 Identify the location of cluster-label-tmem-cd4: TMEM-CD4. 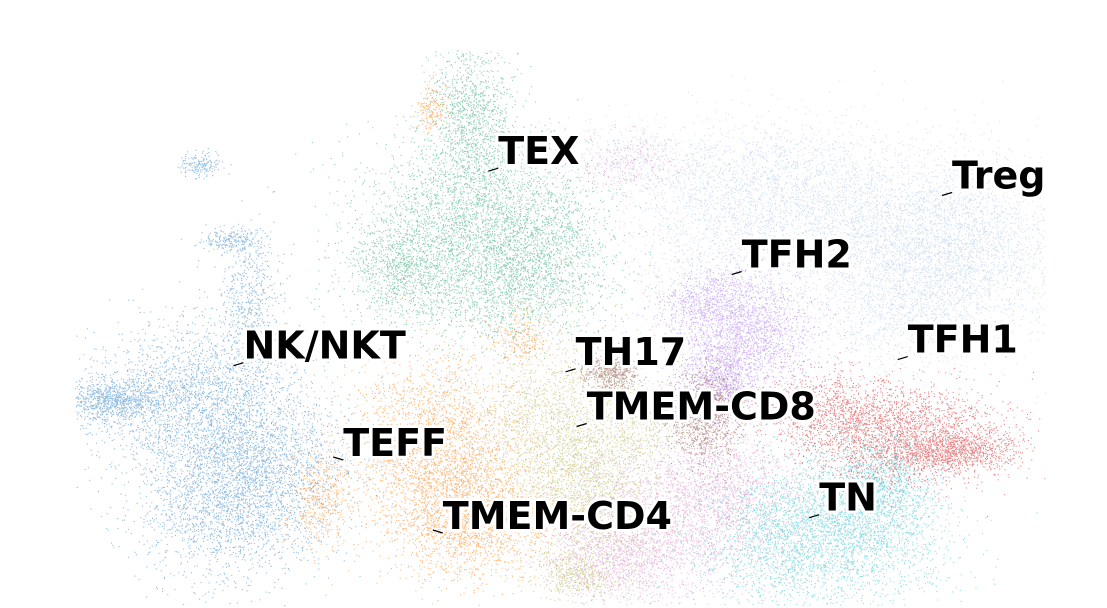
(557, 516).